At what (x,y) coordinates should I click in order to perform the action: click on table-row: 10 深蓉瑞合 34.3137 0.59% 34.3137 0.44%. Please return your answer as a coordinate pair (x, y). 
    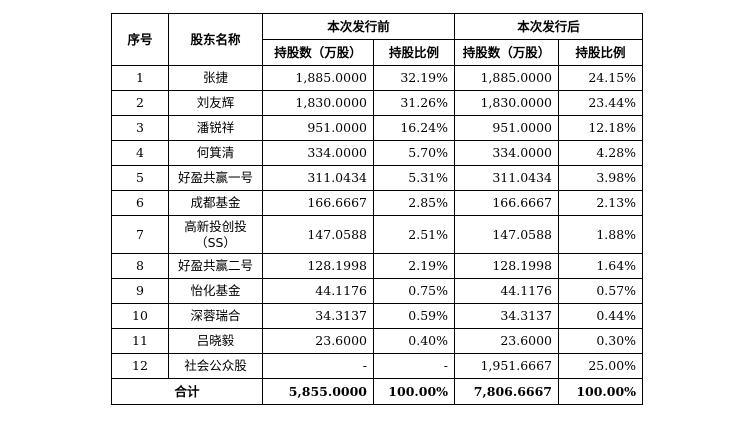
    Looking at the image, I should click on (377, 316).